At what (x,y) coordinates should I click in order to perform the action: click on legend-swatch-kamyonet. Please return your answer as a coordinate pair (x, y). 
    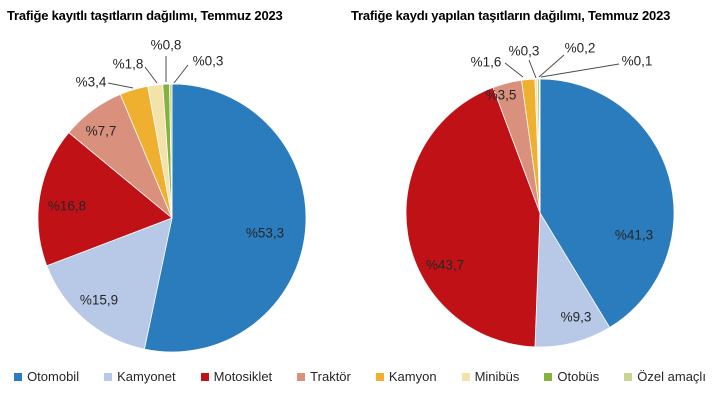
    Looking at the image, I should click on (108, 376).